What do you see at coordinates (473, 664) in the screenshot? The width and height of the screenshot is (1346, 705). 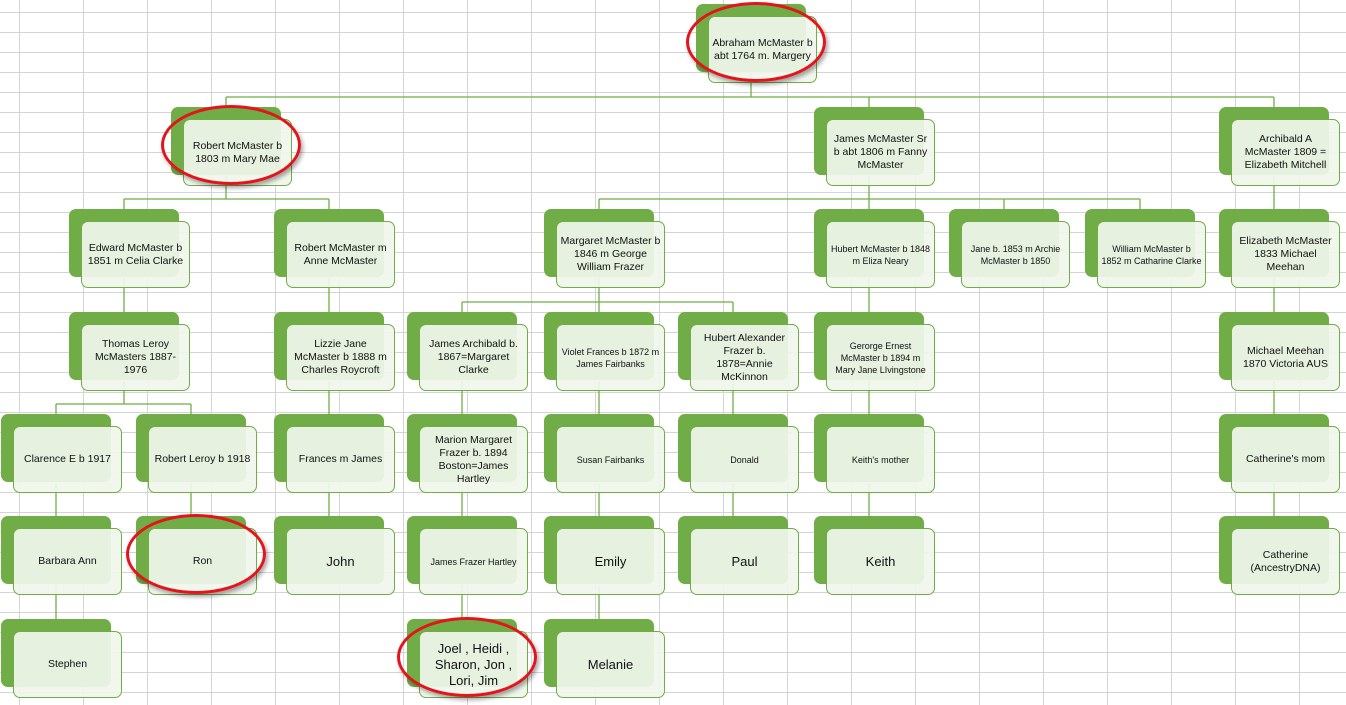 I see `person-label: Joel , Heidi , Sharon, Jon , Lori, Jim` at bounding box center [473, 664].